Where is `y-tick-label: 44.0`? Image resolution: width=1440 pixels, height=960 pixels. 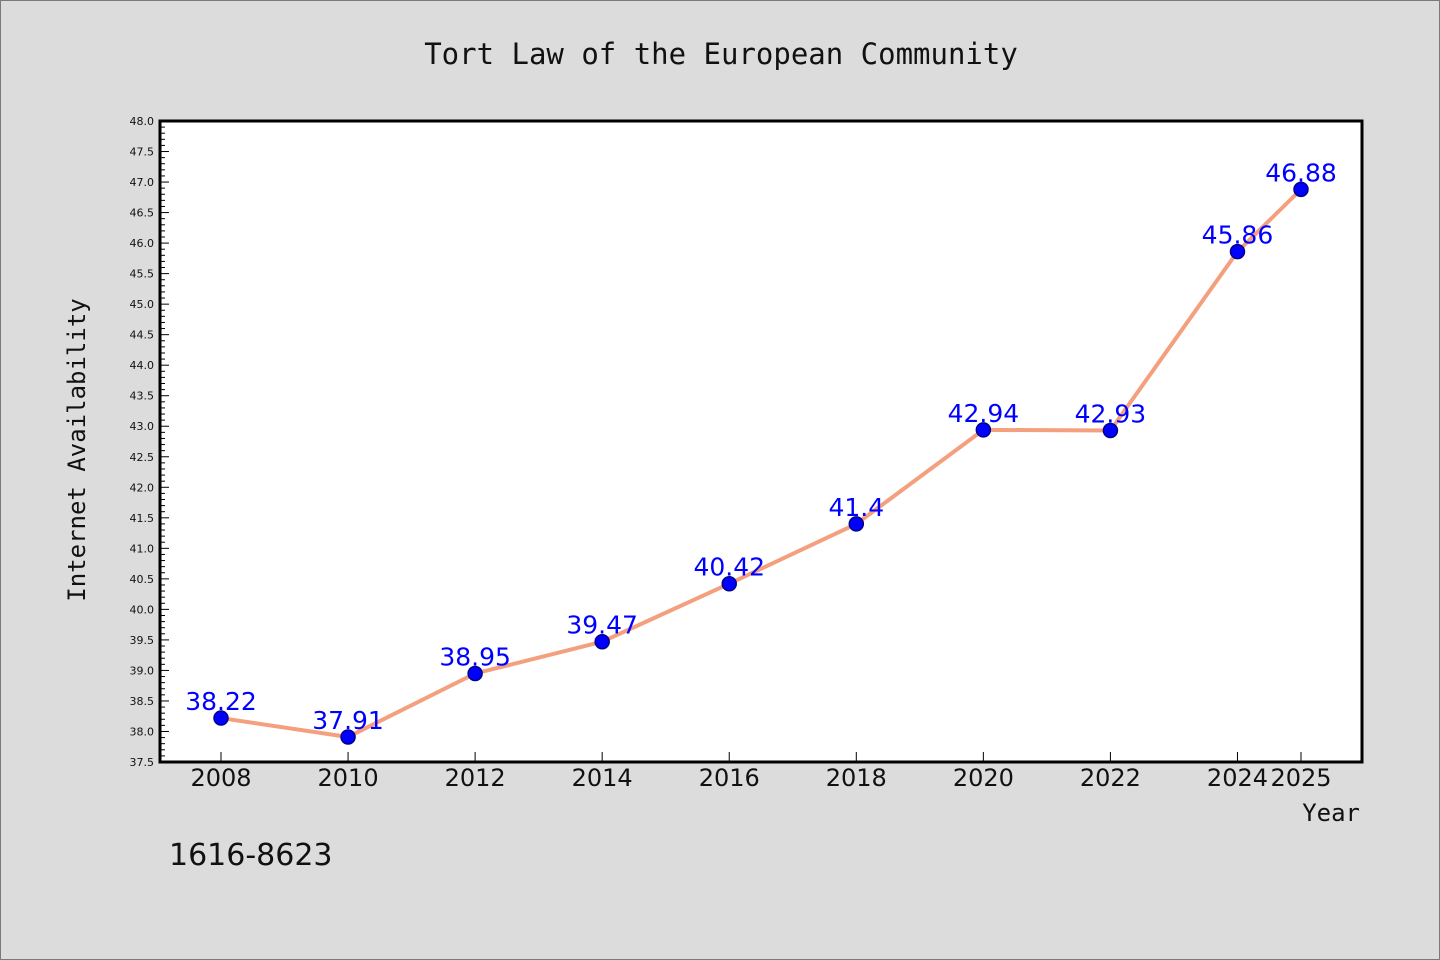 y-tick-label: 44.0 is located at coordinates (142, 365).